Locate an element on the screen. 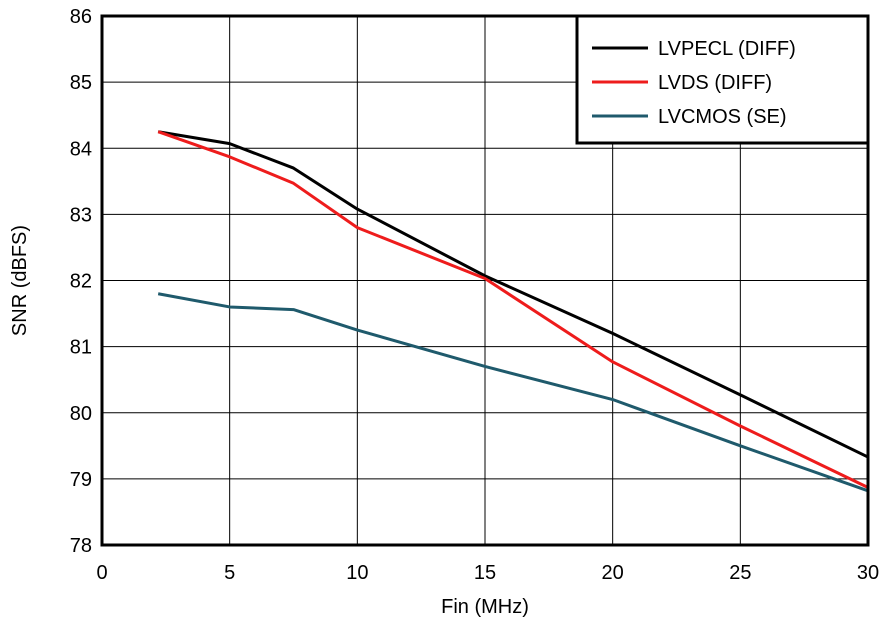  legend-label-3: LVCMOS (SE) is located at coordinates (722, 117).